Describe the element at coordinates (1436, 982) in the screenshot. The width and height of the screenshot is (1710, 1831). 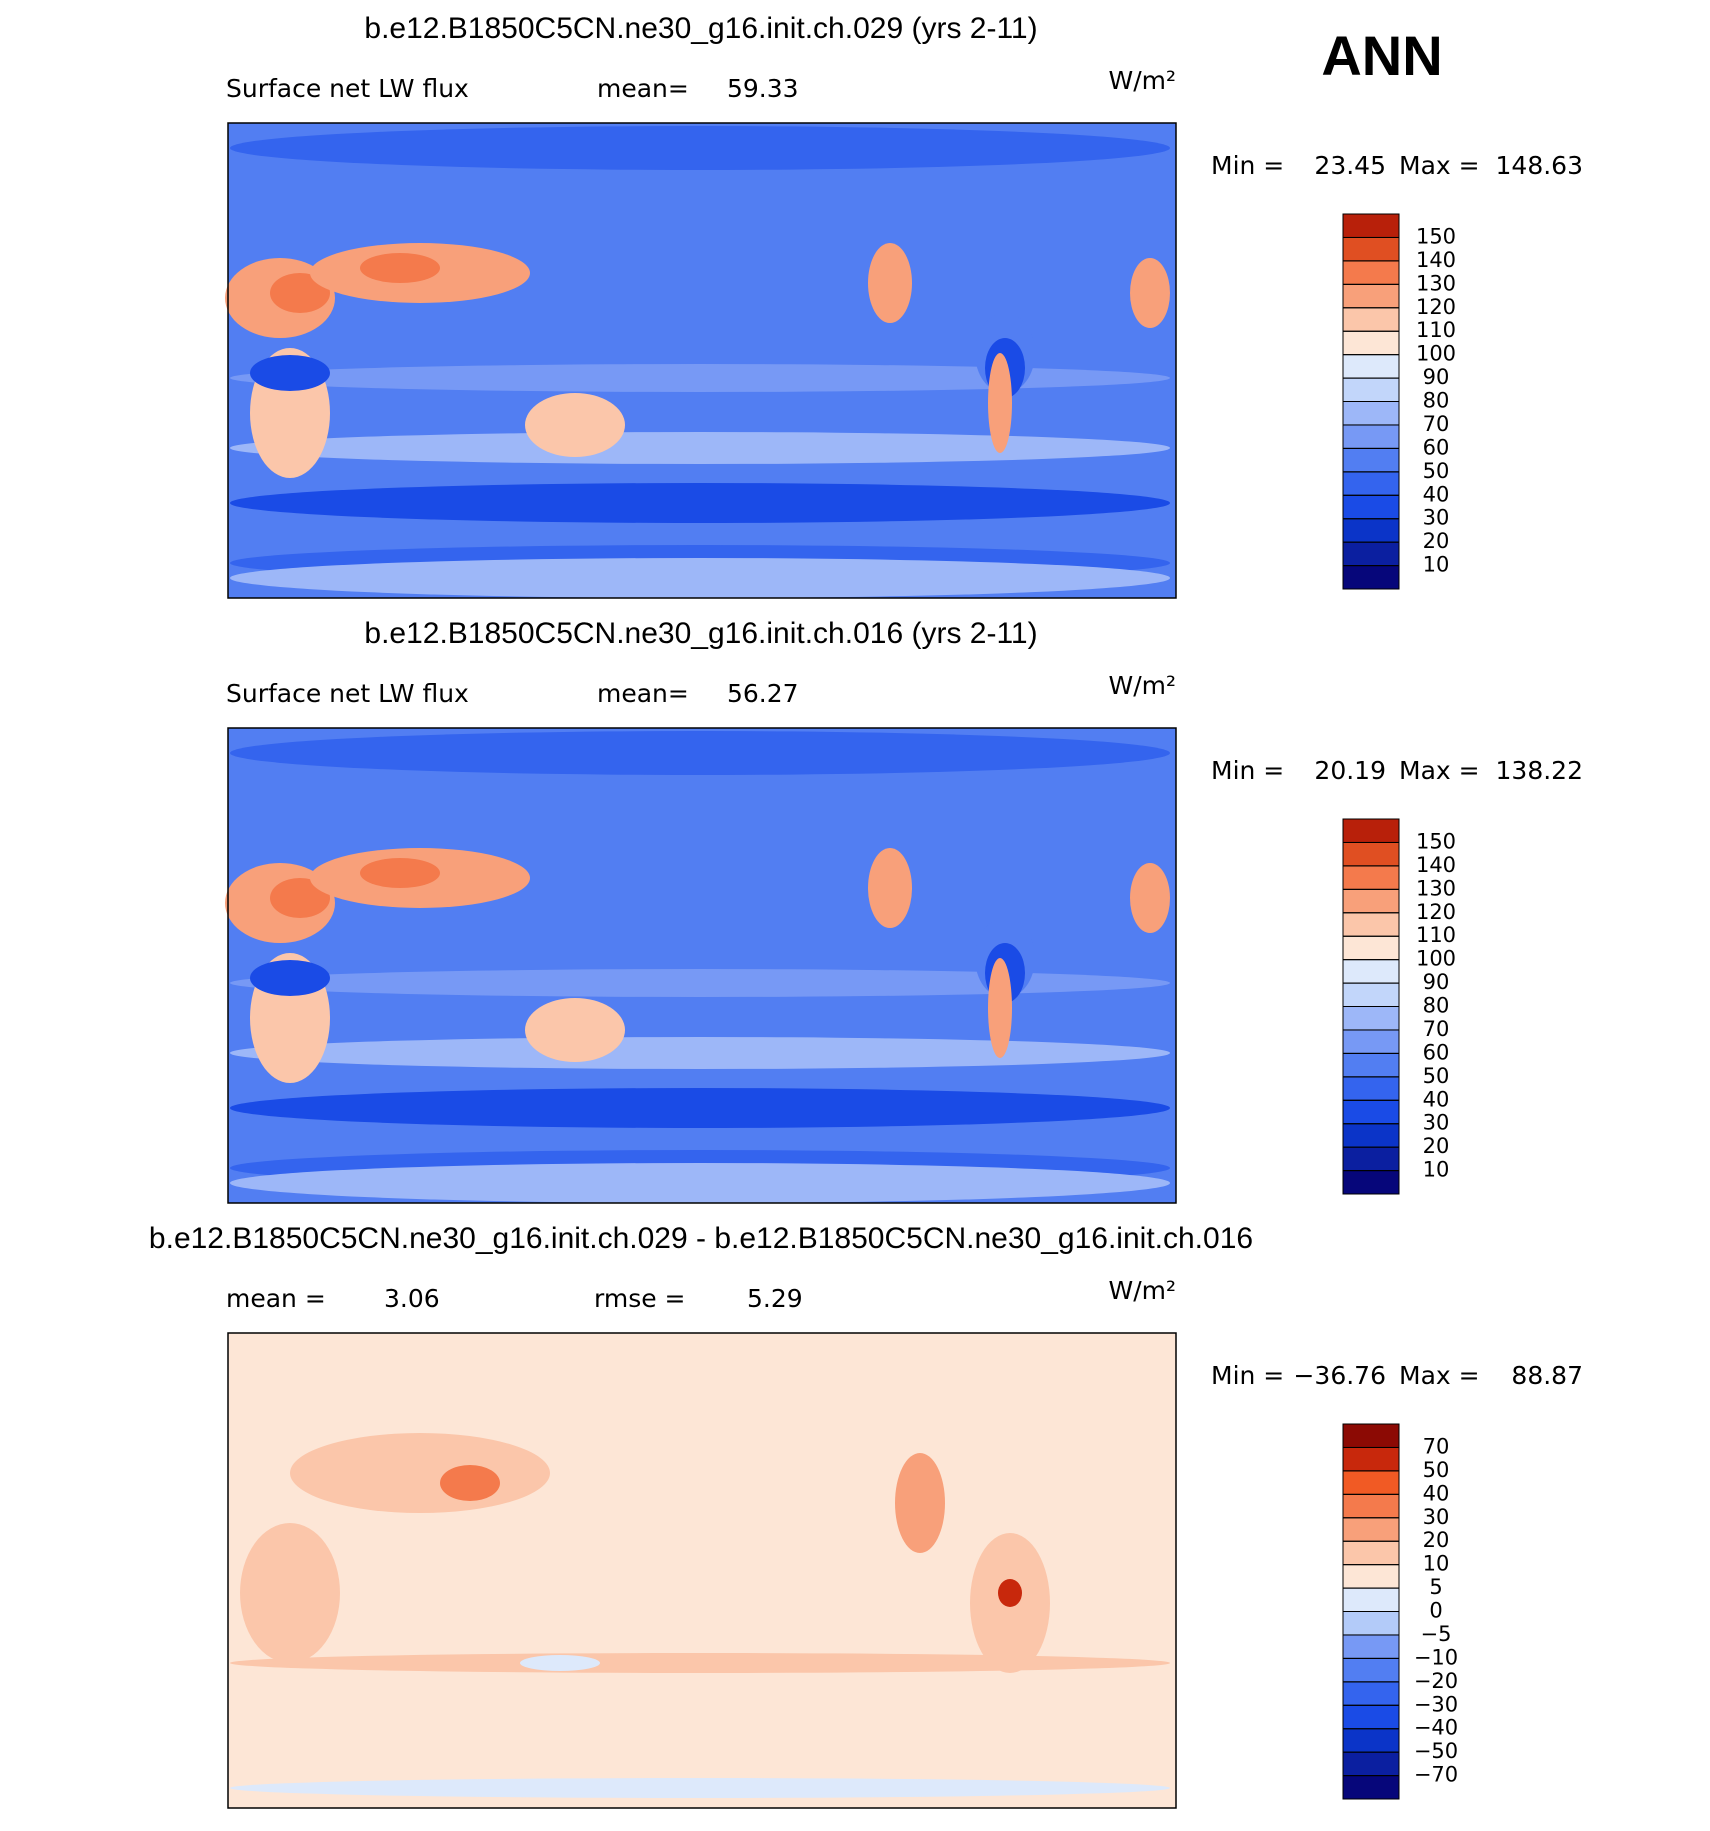
I see `colorbar-label: 90` at that location.